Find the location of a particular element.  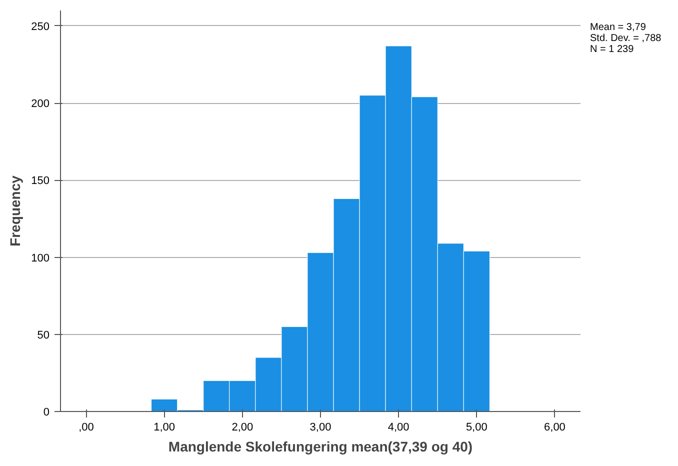

x-tick-label: 6,00 is located at coordinates (555, 428).